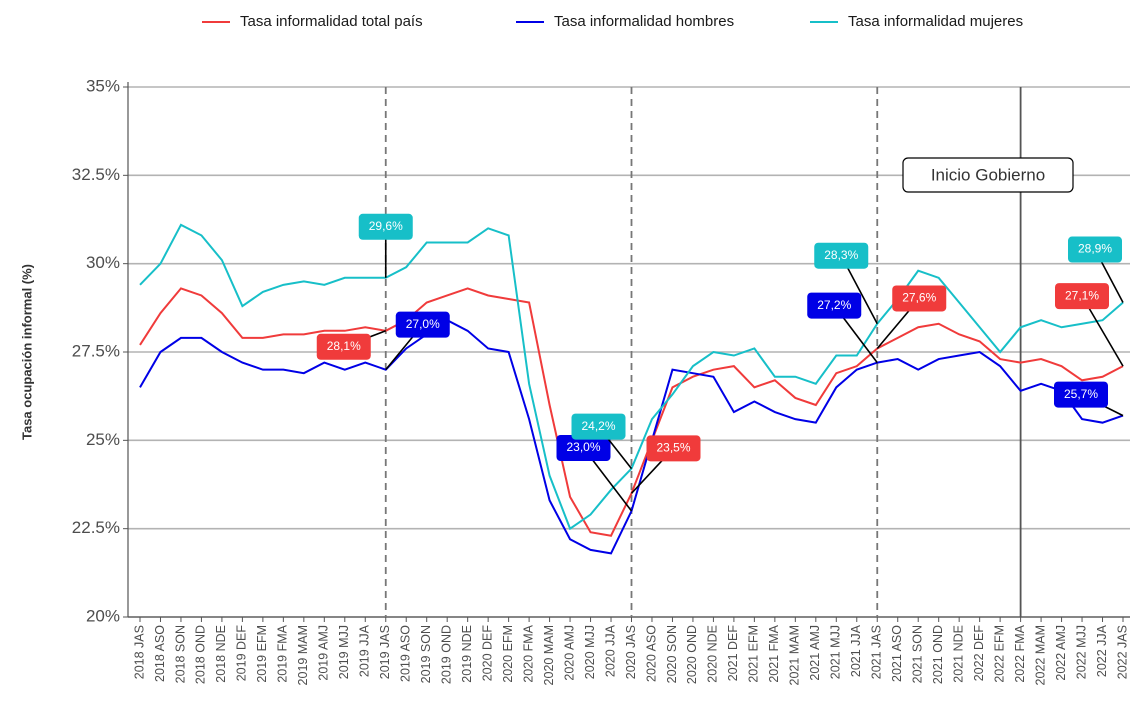  Describe the element at coordinates (644, 21) in the screenshot. I see `legend-label: Tasa informalidad hombres` at that location.